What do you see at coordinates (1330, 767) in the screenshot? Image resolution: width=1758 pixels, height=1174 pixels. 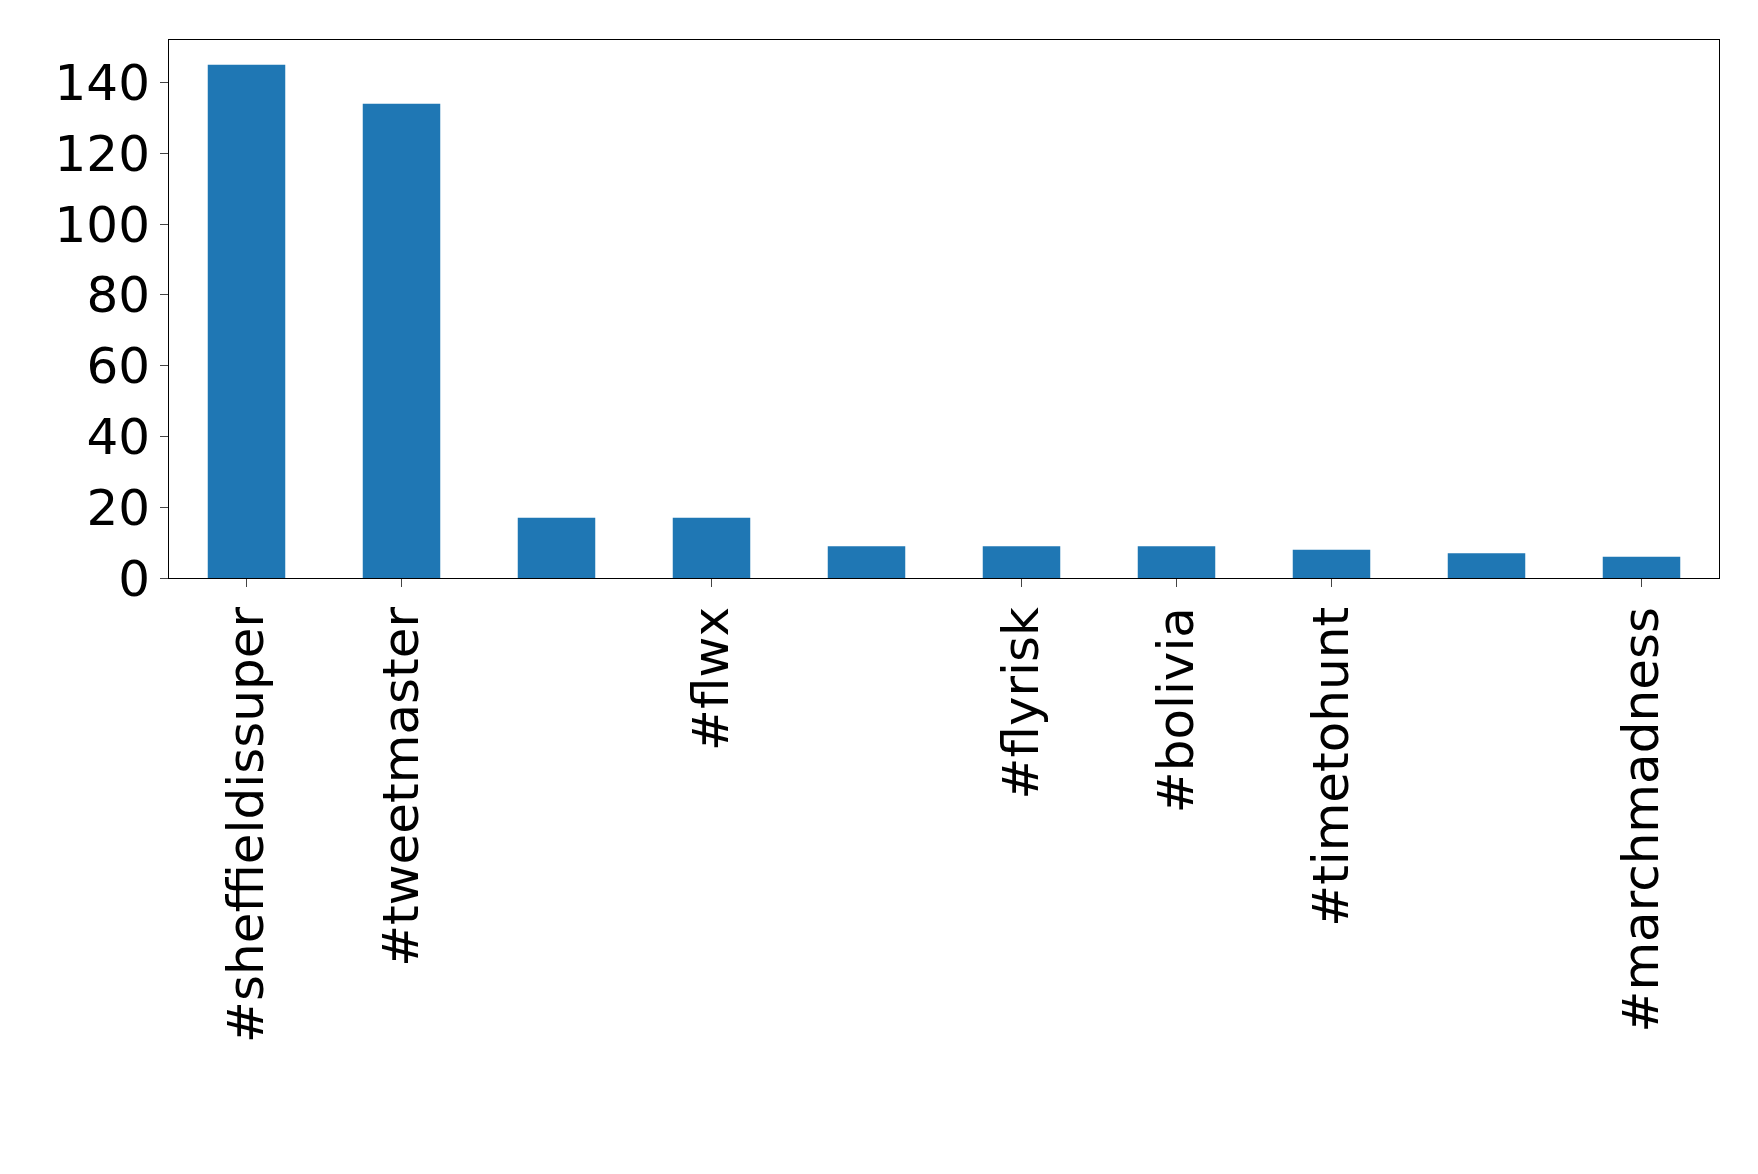 I see `x-tick-label: #timetohunt` at bounding box center [1330, 767].